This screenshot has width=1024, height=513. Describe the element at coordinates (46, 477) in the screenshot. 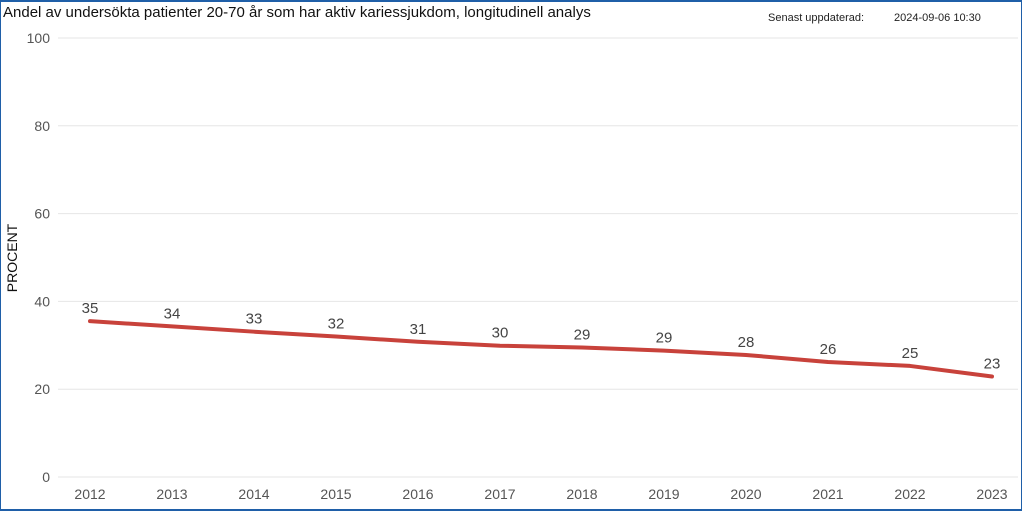

I see `y-tick-label: 0` at that location.